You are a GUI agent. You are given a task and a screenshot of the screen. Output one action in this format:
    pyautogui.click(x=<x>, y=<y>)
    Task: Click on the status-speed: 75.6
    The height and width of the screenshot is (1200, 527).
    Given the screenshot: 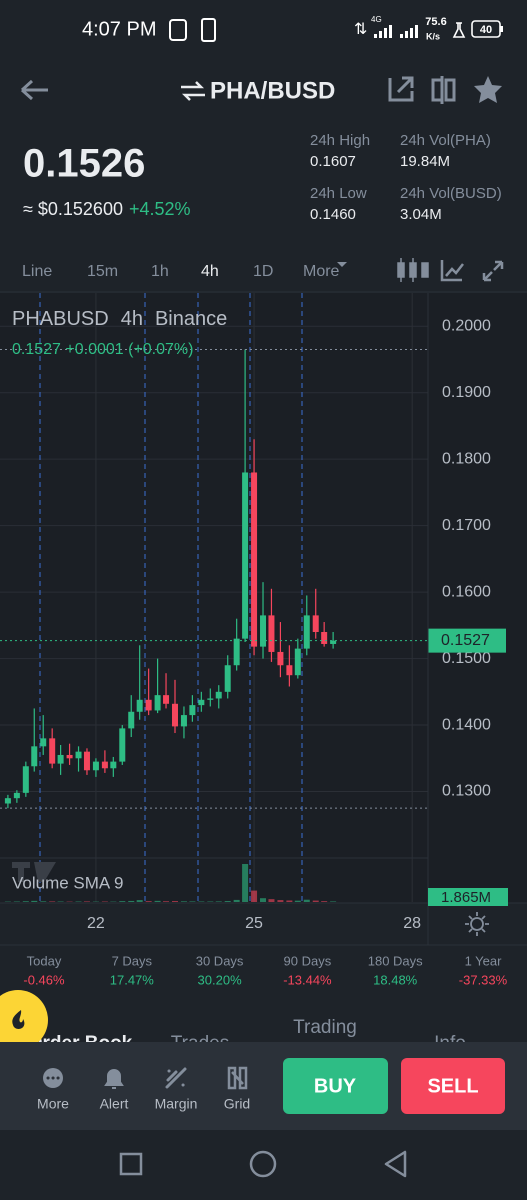 What is the action you would take?
    pyautogui.click(x=435, y=22)
    